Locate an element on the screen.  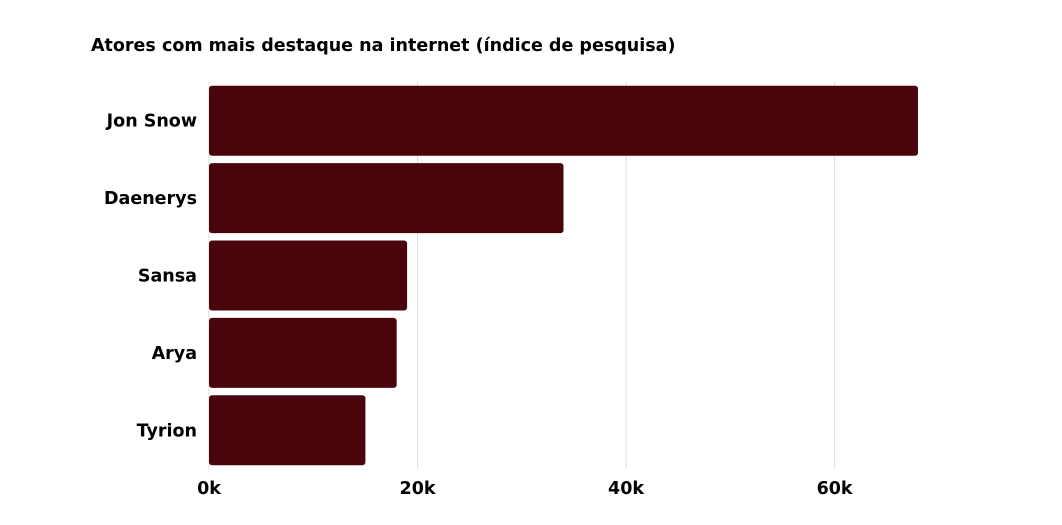
x-tick-label: 40k is located at coordinates (626, 489).